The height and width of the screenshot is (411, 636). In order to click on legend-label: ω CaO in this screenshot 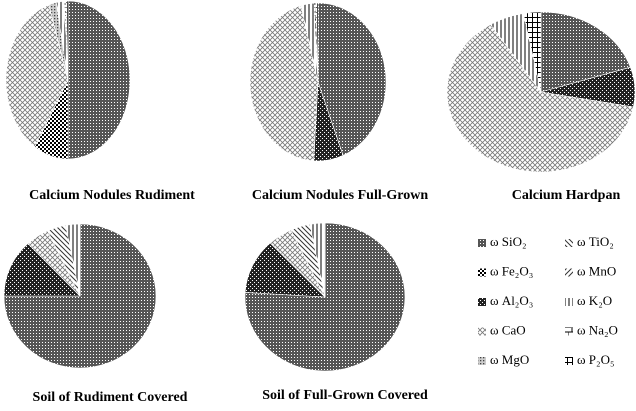, I will do `click(508, 329)`.